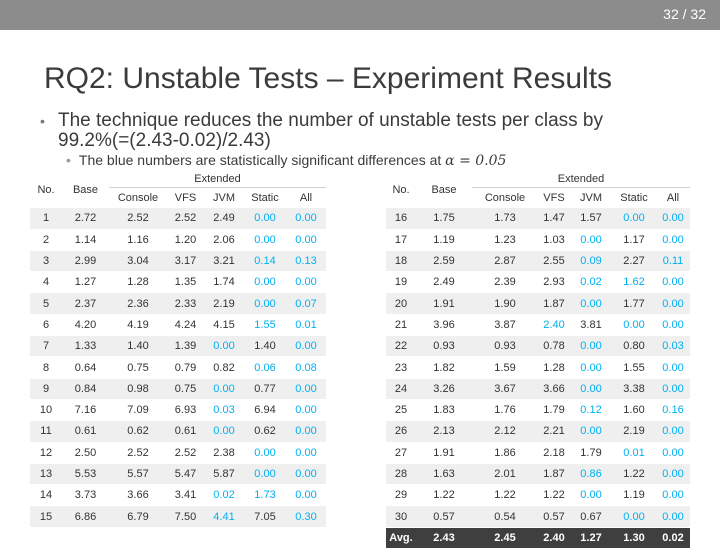  I want to click on cell-console: 2.01, so click(505, 474).